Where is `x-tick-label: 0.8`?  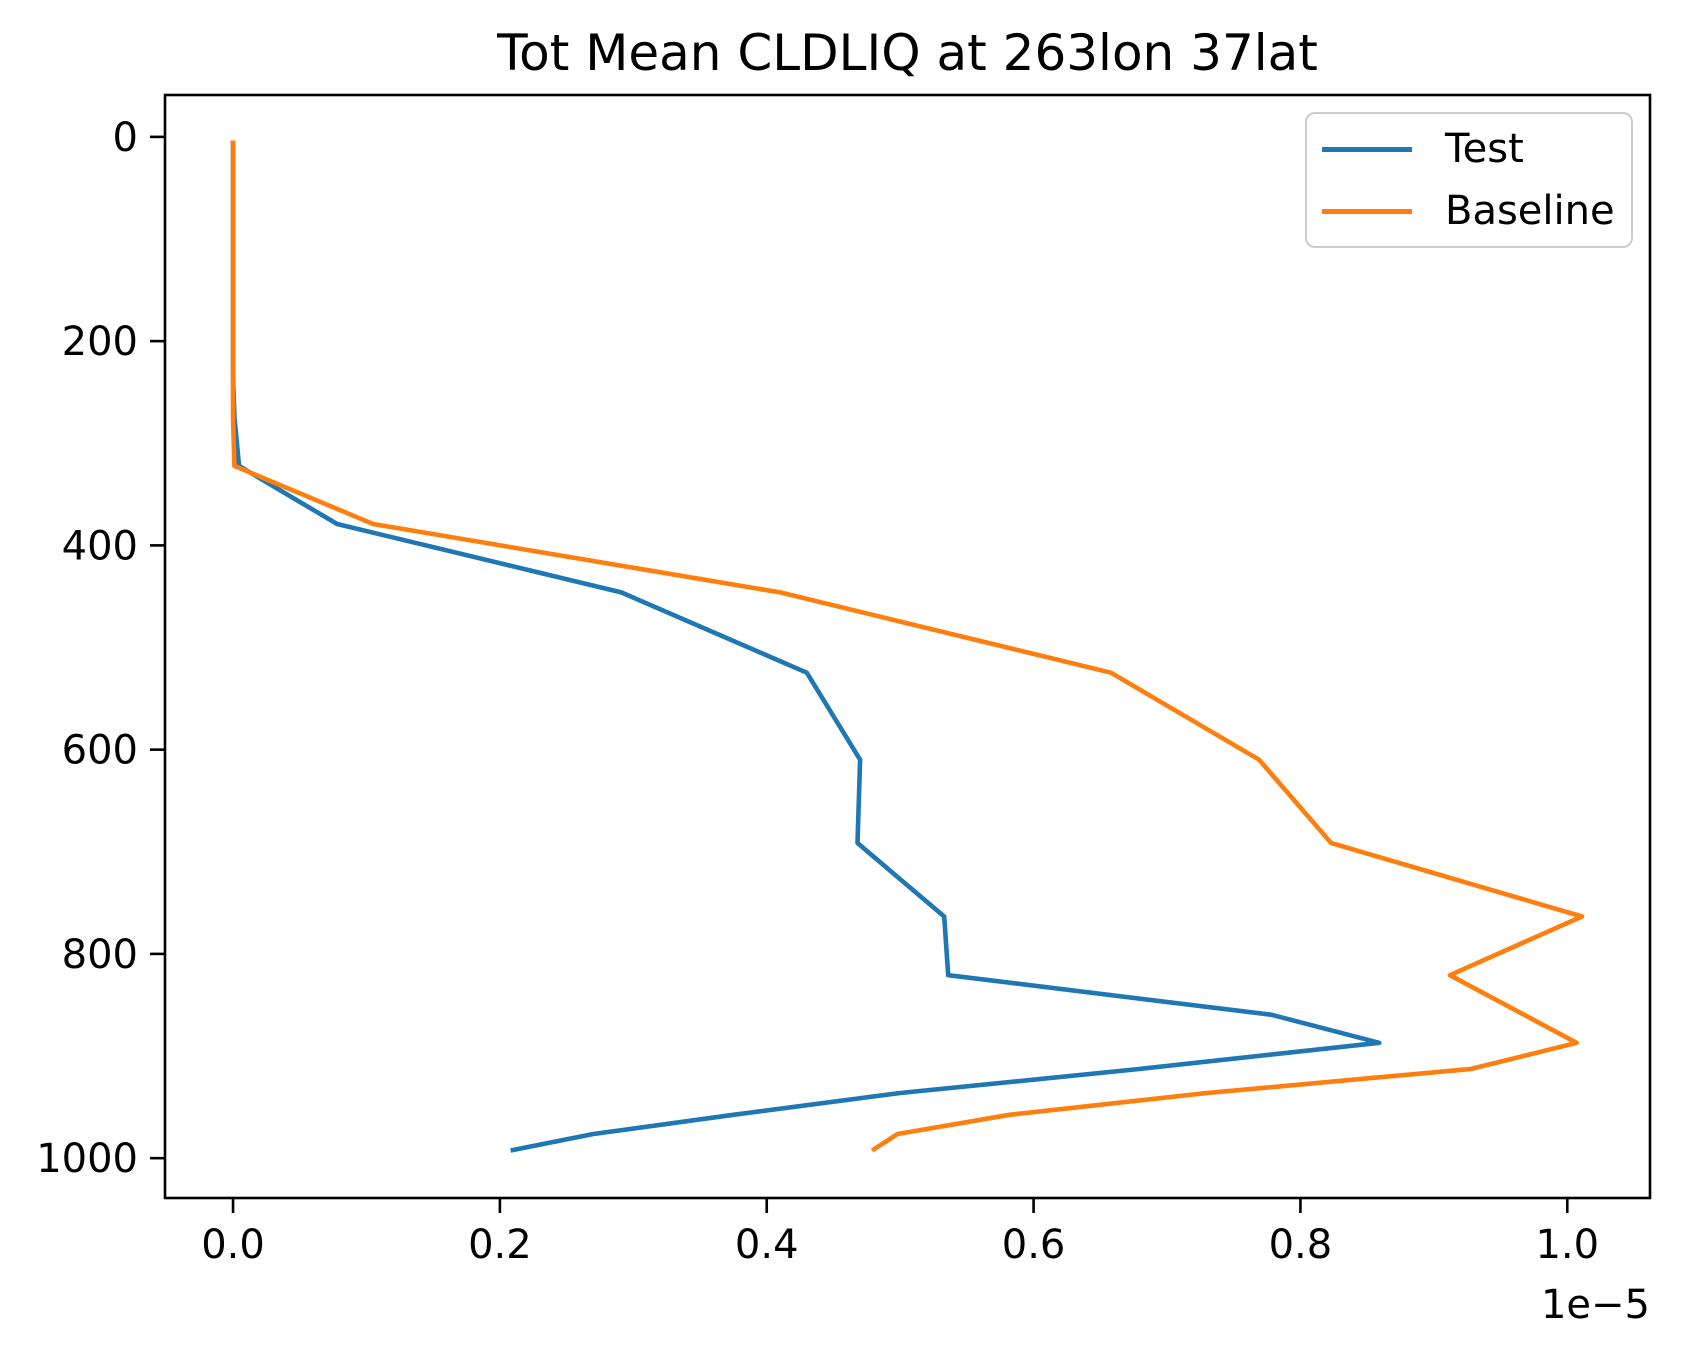
x-tick-label: 0.8 is located at coordinates (1301, 1245).